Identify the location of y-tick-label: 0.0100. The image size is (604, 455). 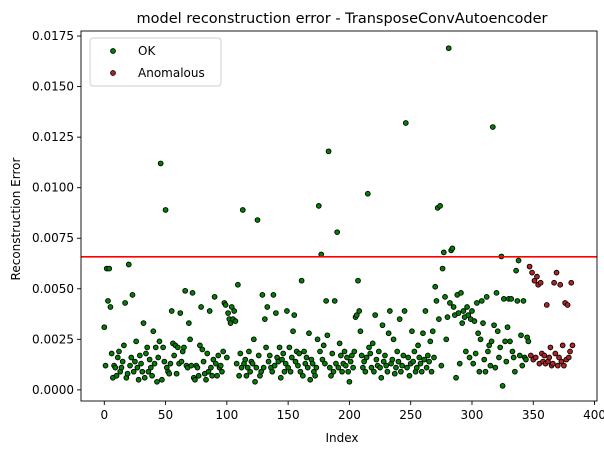
(53, 188).